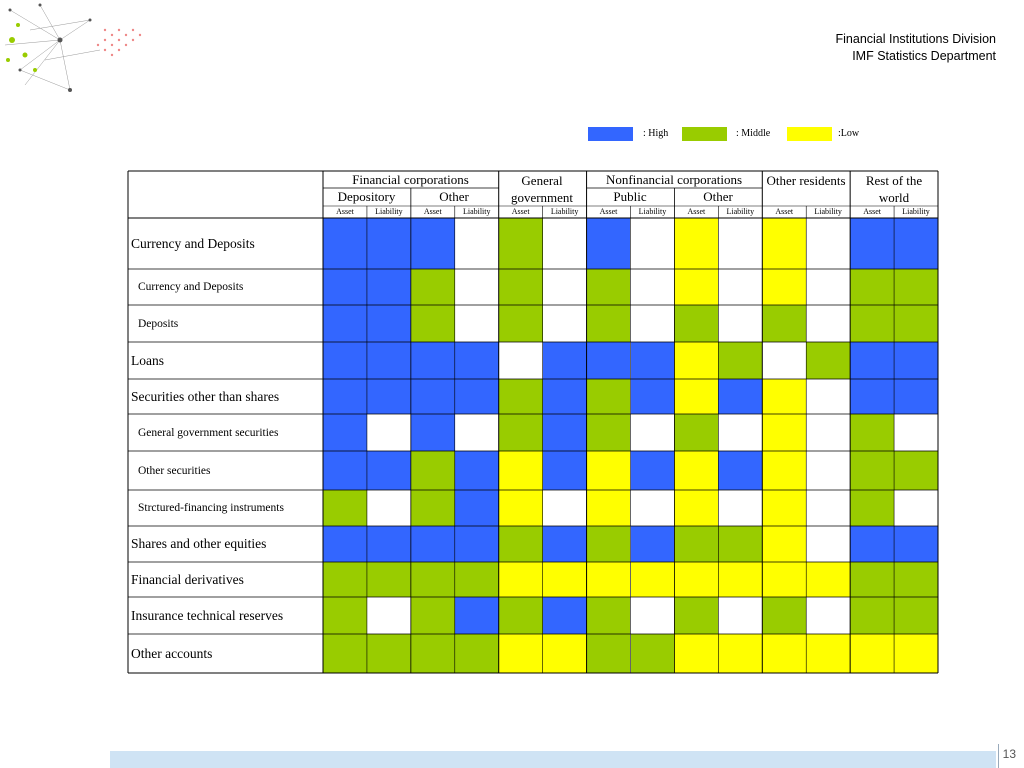 This screenshot has width=1024, height=768. I want to click on row-label: Loans, so click(147, 360).